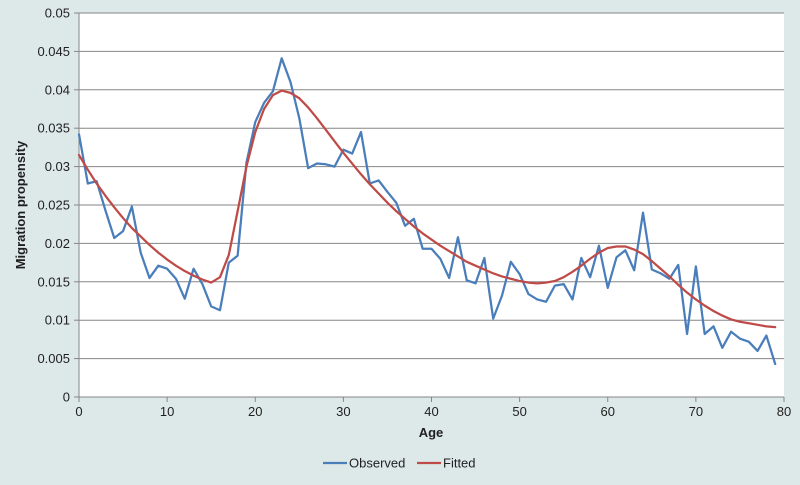 Image resolution: width=800 pixels, height=485 pixels. What do you see at coordinates (53, 128) in the screenshot?
I see `y-tick-label: 0.035` at bounding box center [53, 128].